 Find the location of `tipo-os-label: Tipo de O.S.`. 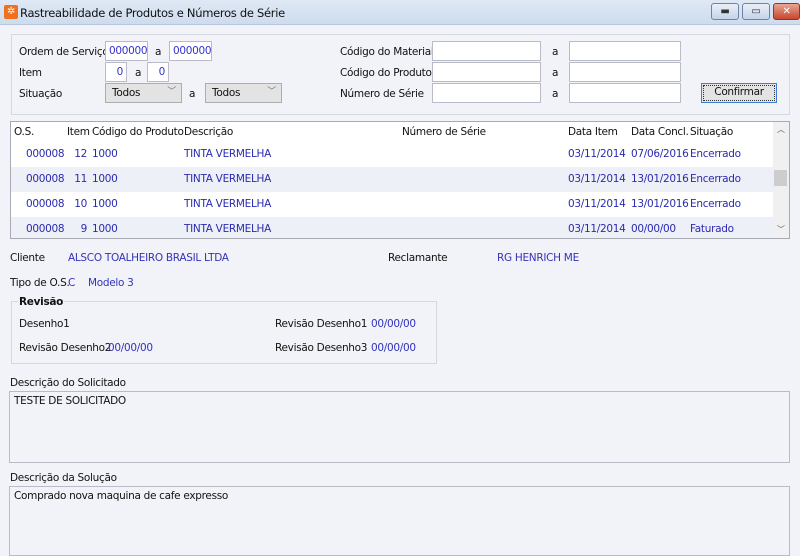

tipo-os-label: Tipo de O.S. is located at coordinates (40, 283).